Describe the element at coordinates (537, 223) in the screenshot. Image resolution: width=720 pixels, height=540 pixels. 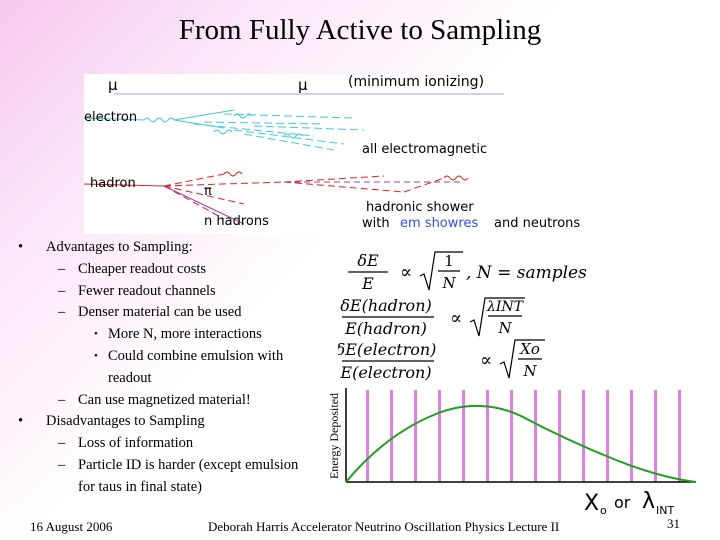
I see `and-neutrons-label: and neutrons` at that location.